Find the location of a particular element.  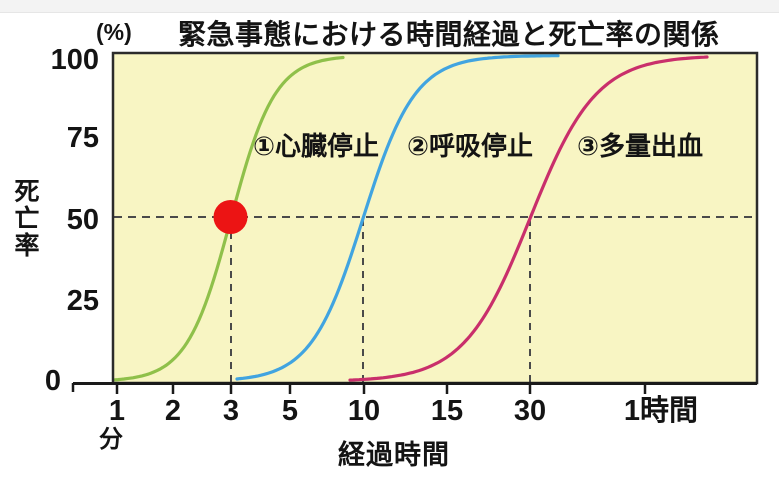

y-tick-label-1: 25 is located at coordinates (83, 301).